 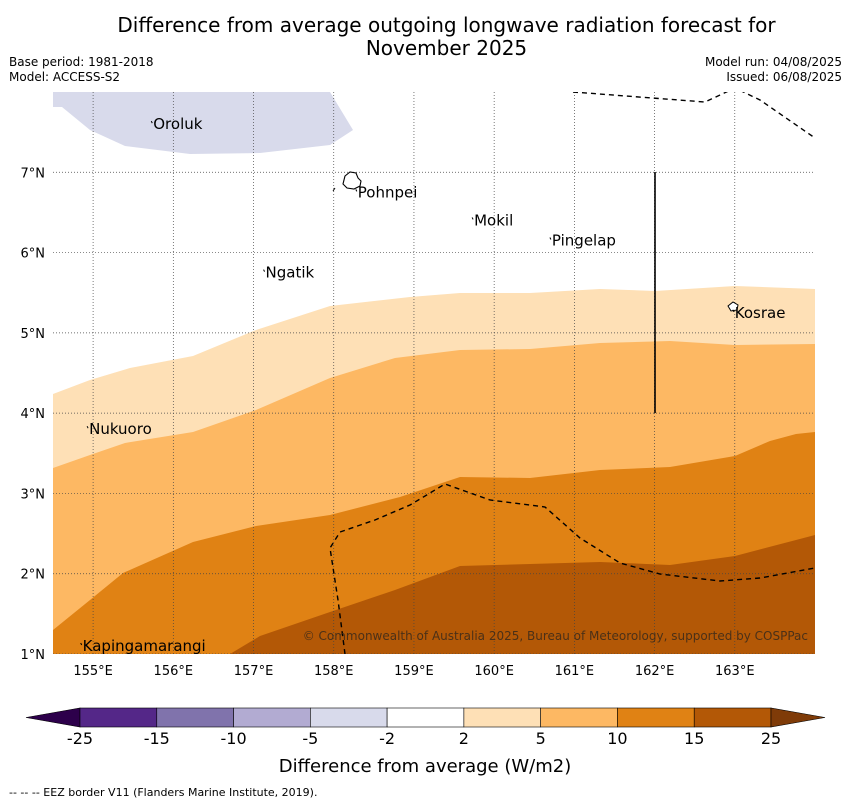 What do you see at coordinates (93, 671) in the screenshot?
I see `lon-tick-label-0: 155°E` at bounding box center [93, 671].